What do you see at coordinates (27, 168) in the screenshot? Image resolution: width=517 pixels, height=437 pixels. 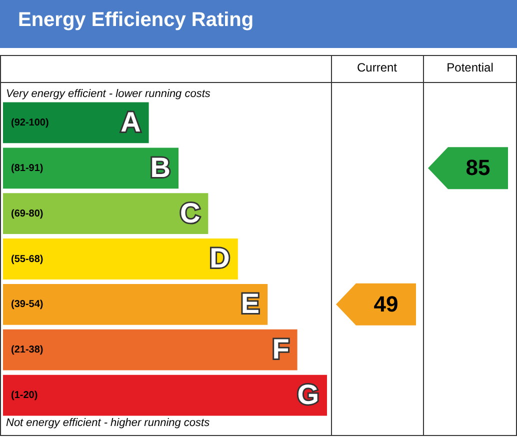 I see `category-label: (81-91)` at bounding box center [27, 168].